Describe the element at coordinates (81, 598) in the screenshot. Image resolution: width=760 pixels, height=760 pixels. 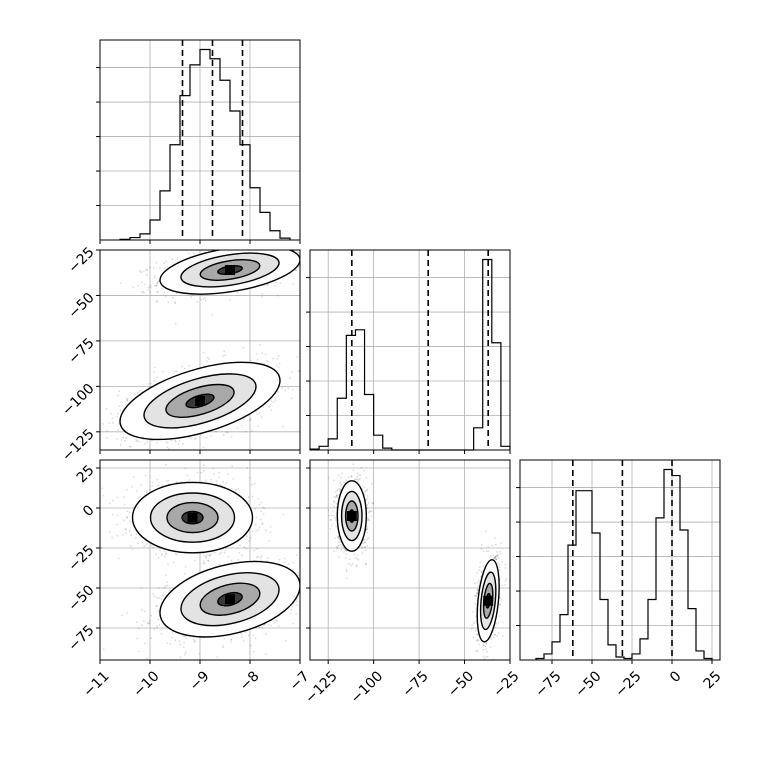
I see `y-tick-label: −50` at that location.